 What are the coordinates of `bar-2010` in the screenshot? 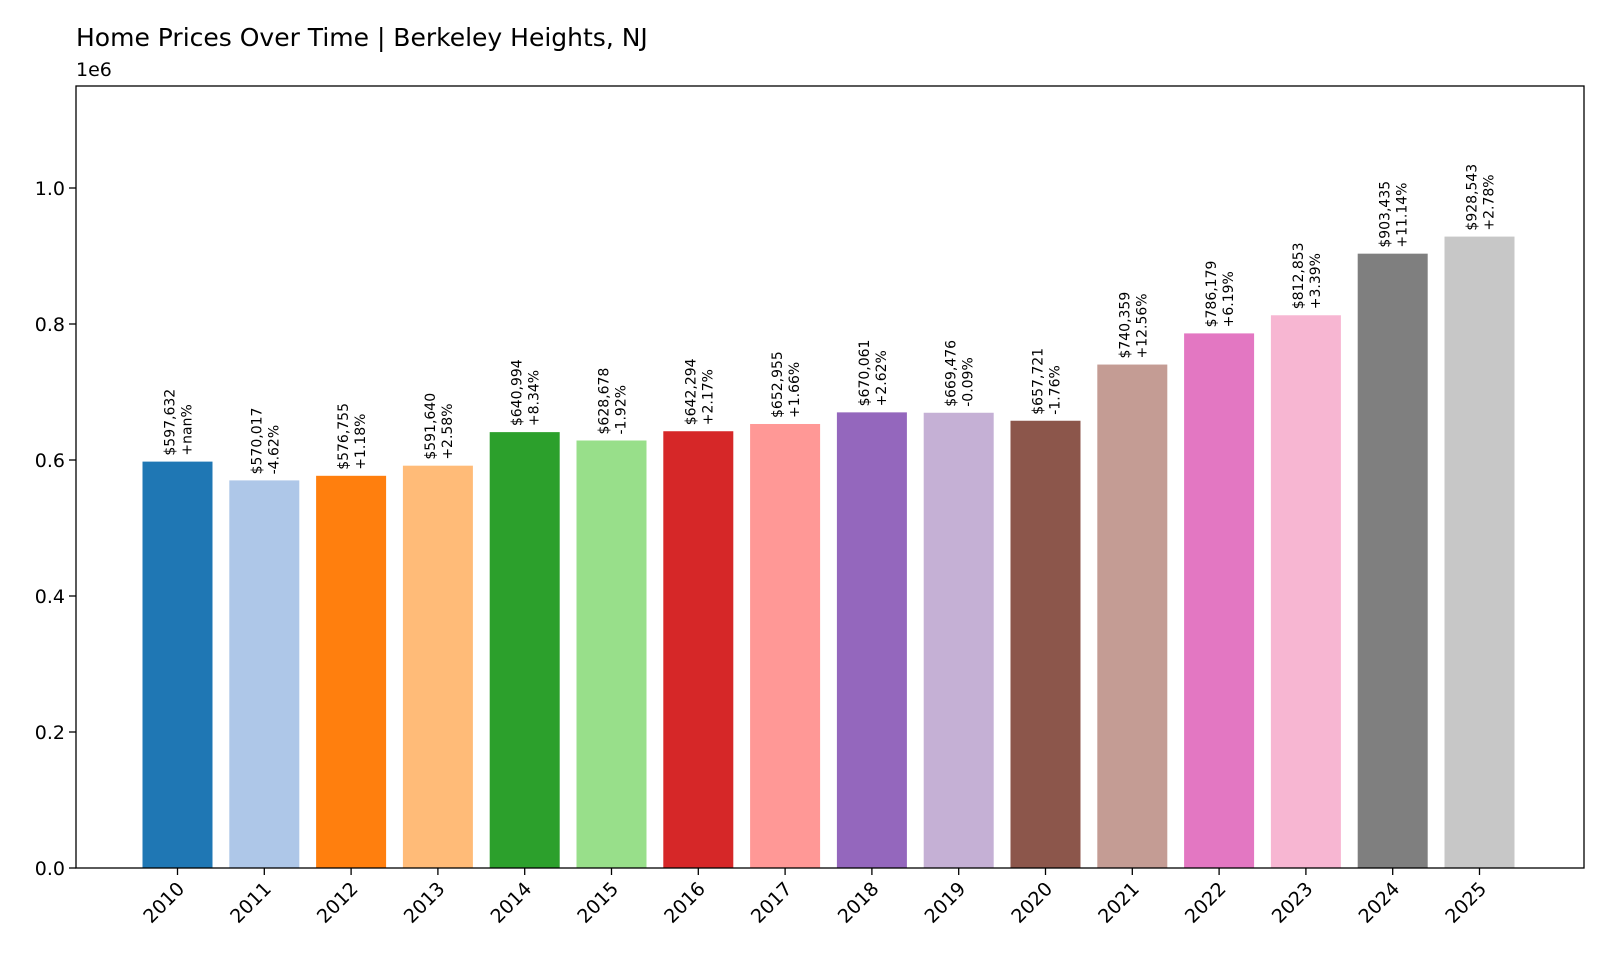 It's located at (177, 664).